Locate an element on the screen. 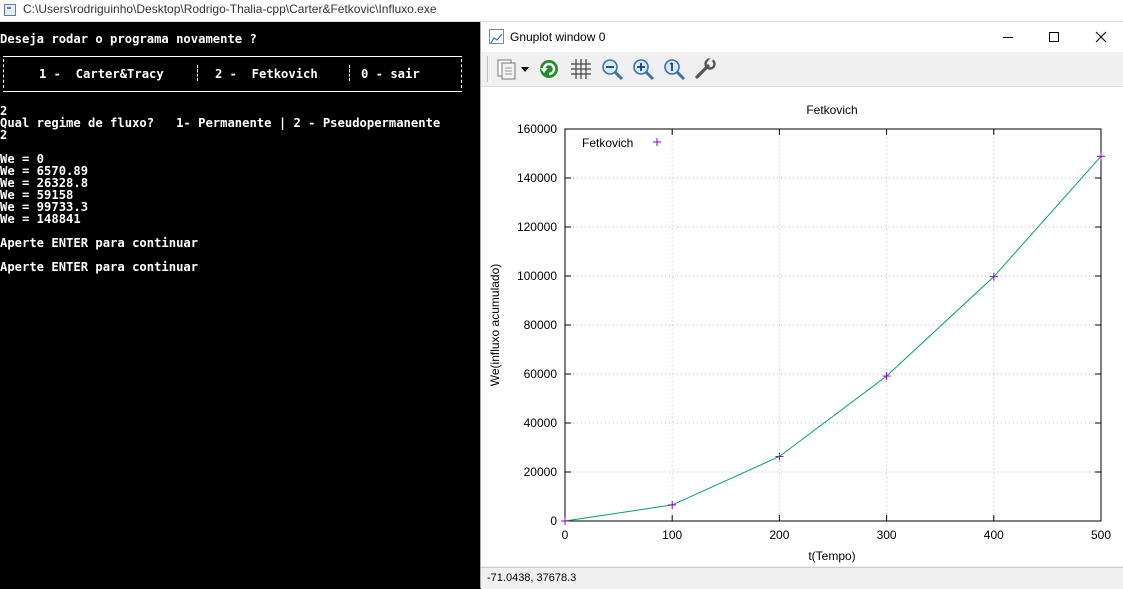  minimize-icon is located at coordinates (1008, 37).